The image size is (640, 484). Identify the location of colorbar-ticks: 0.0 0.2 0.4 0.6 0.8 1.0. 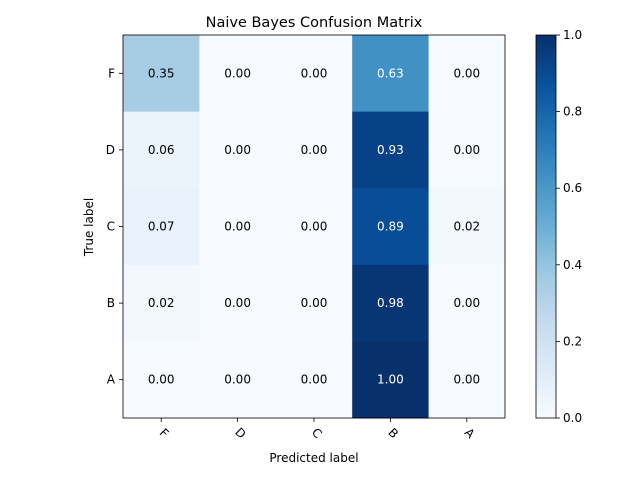
(569, 226).